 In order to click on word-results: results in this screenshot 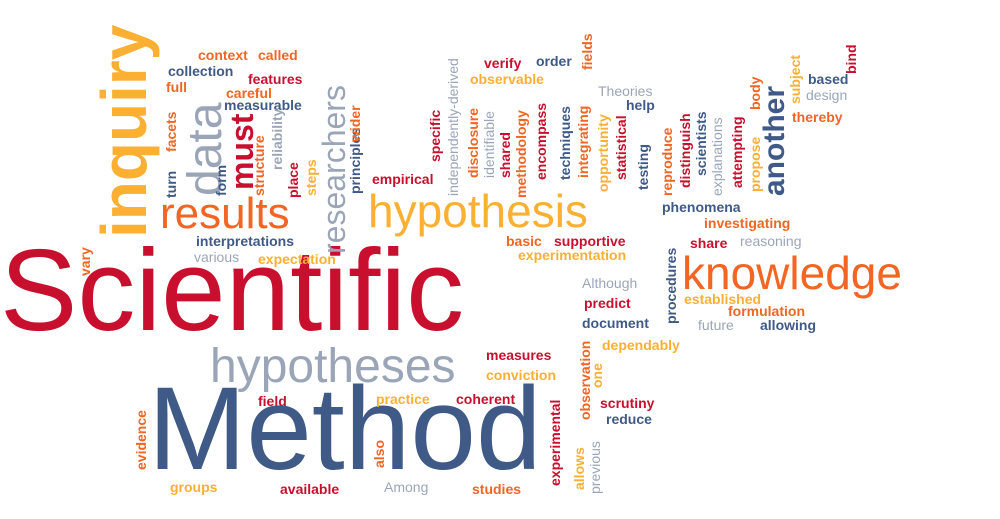, I will do `click(225, 213)`.